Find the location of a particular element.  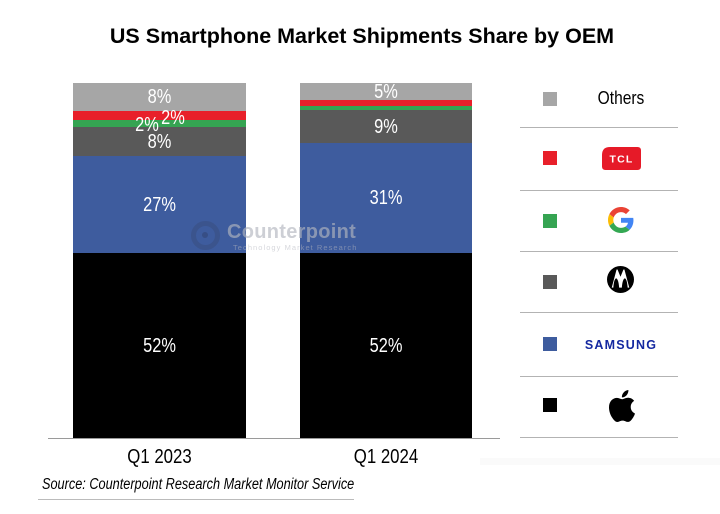

svg-text: TCL is located at coordinates (621, 160).